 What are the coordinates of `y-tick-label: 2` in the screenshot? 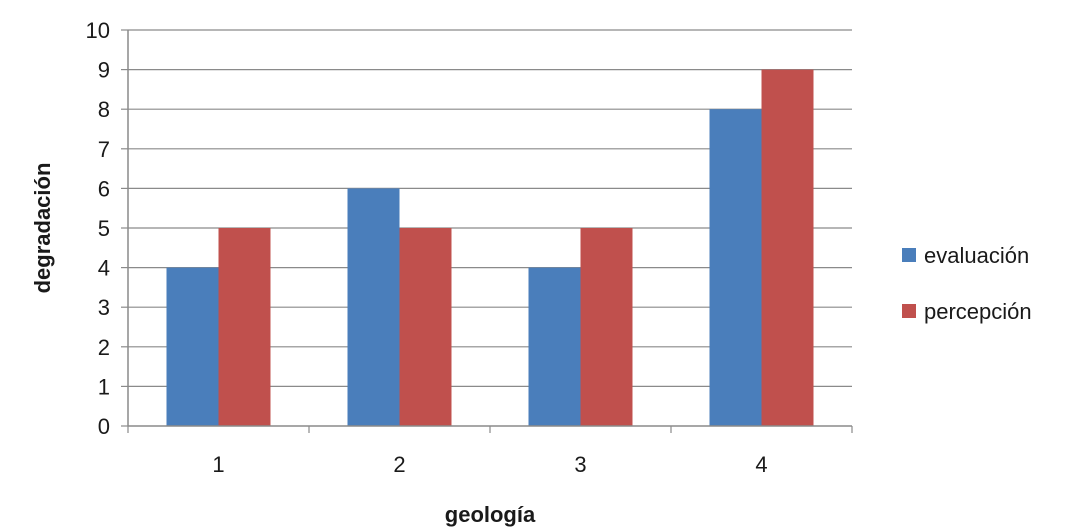 It's located at (104, 347).